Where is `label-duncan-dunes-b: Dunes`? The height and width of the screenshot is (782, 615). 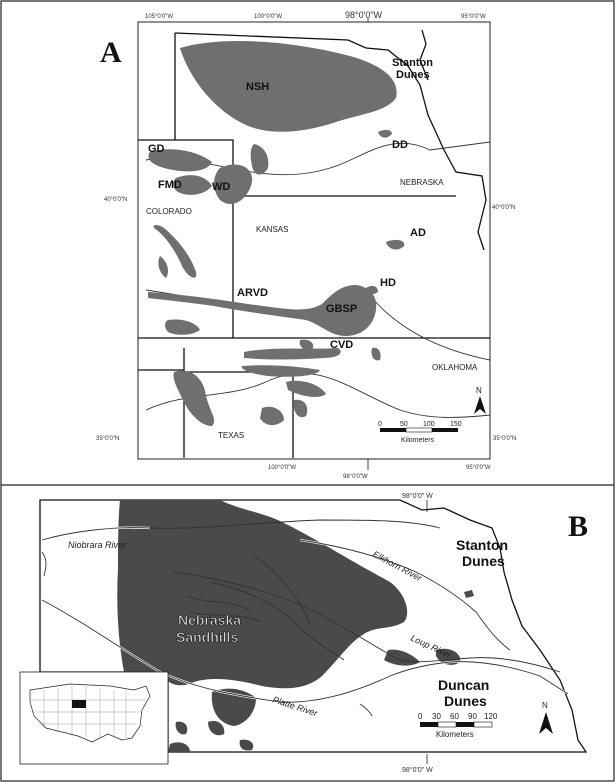 label-duncan-dunes-b: Dunes is located at coordinates (465, 701).